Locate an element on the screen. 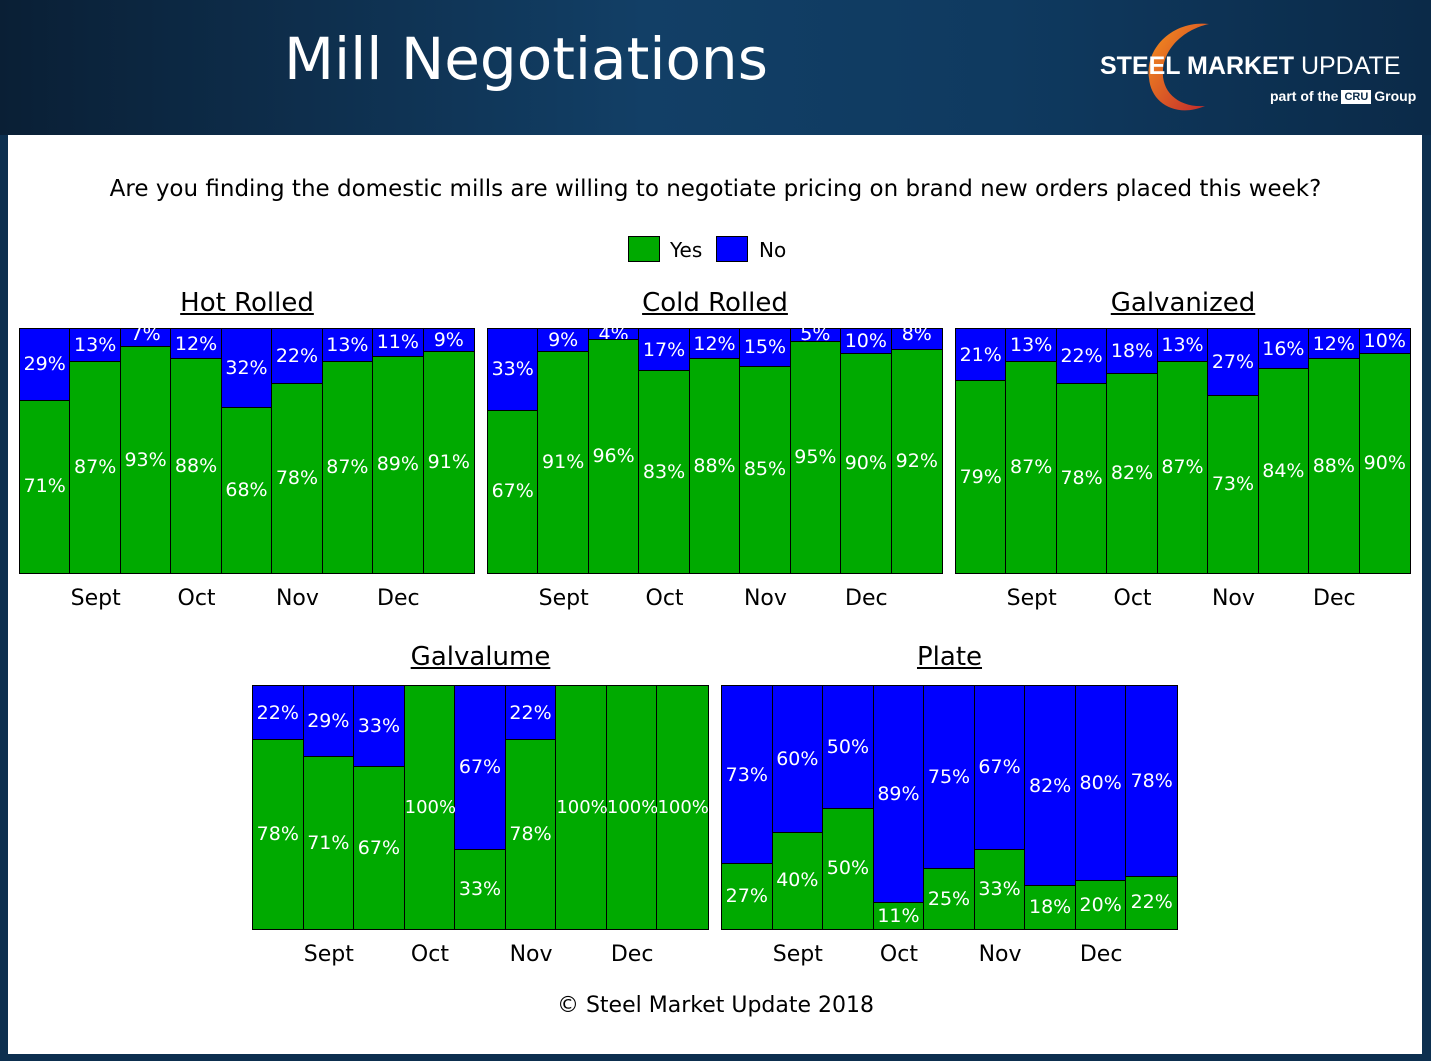  data-label-no: 16% is located at coordinates (1283, 348).